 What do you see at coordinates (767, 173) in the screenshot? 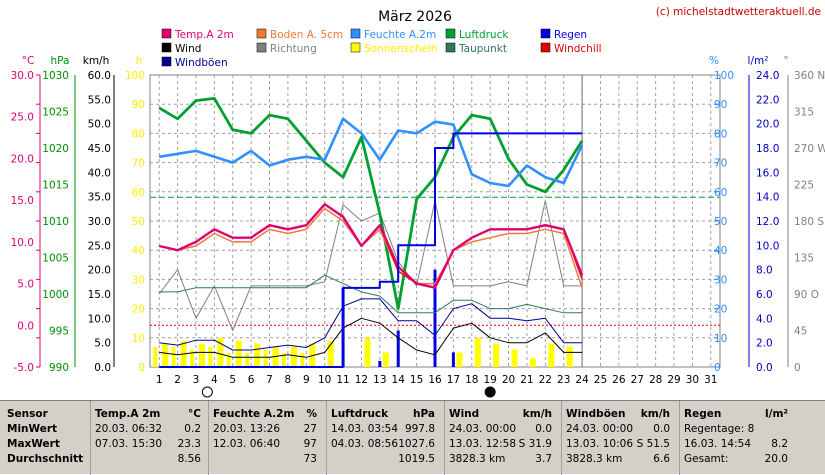
I see `axis-tick-label: 16.0` at bounding box center [767, 173].